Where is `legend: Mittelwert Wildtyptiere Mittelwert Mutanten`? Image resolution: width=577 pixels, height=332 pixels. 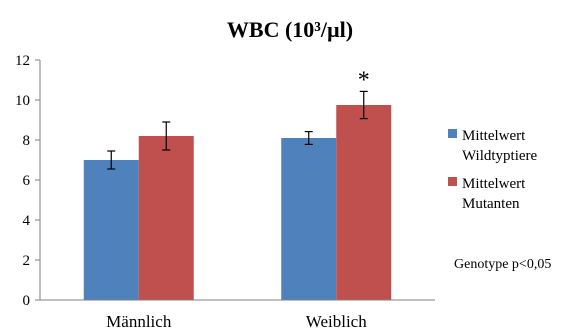 legend: Mittelwert Wildtyptiere Mittelwert Mutanten is located at coordinates (493, 170).